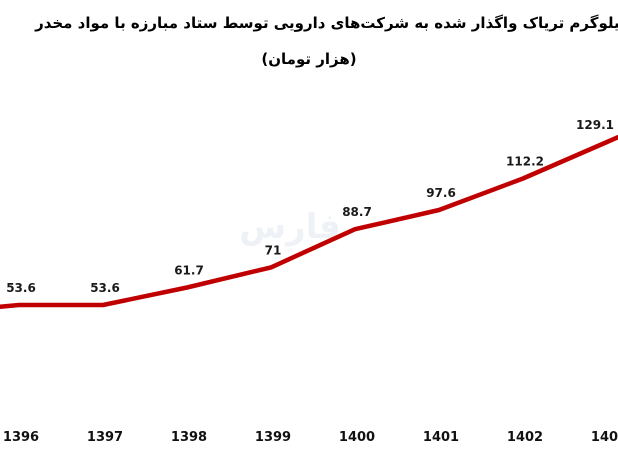 The height and width of the screenshot is (450, 618). What do you see at coordinates (441, 437) in the screenshot?
I see `x-tick-label-6: 1401` at bounding box center [441, 437].